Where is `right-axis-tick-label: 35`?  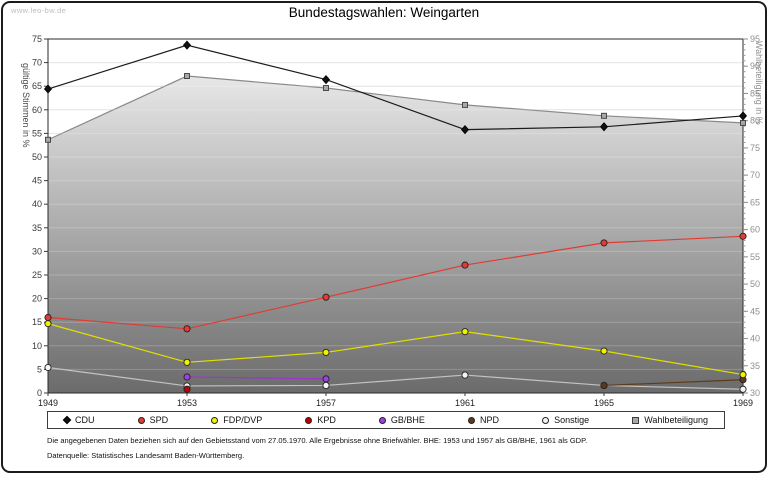
right-axis-tick-label: 35 is located at coordinates (755, 366).